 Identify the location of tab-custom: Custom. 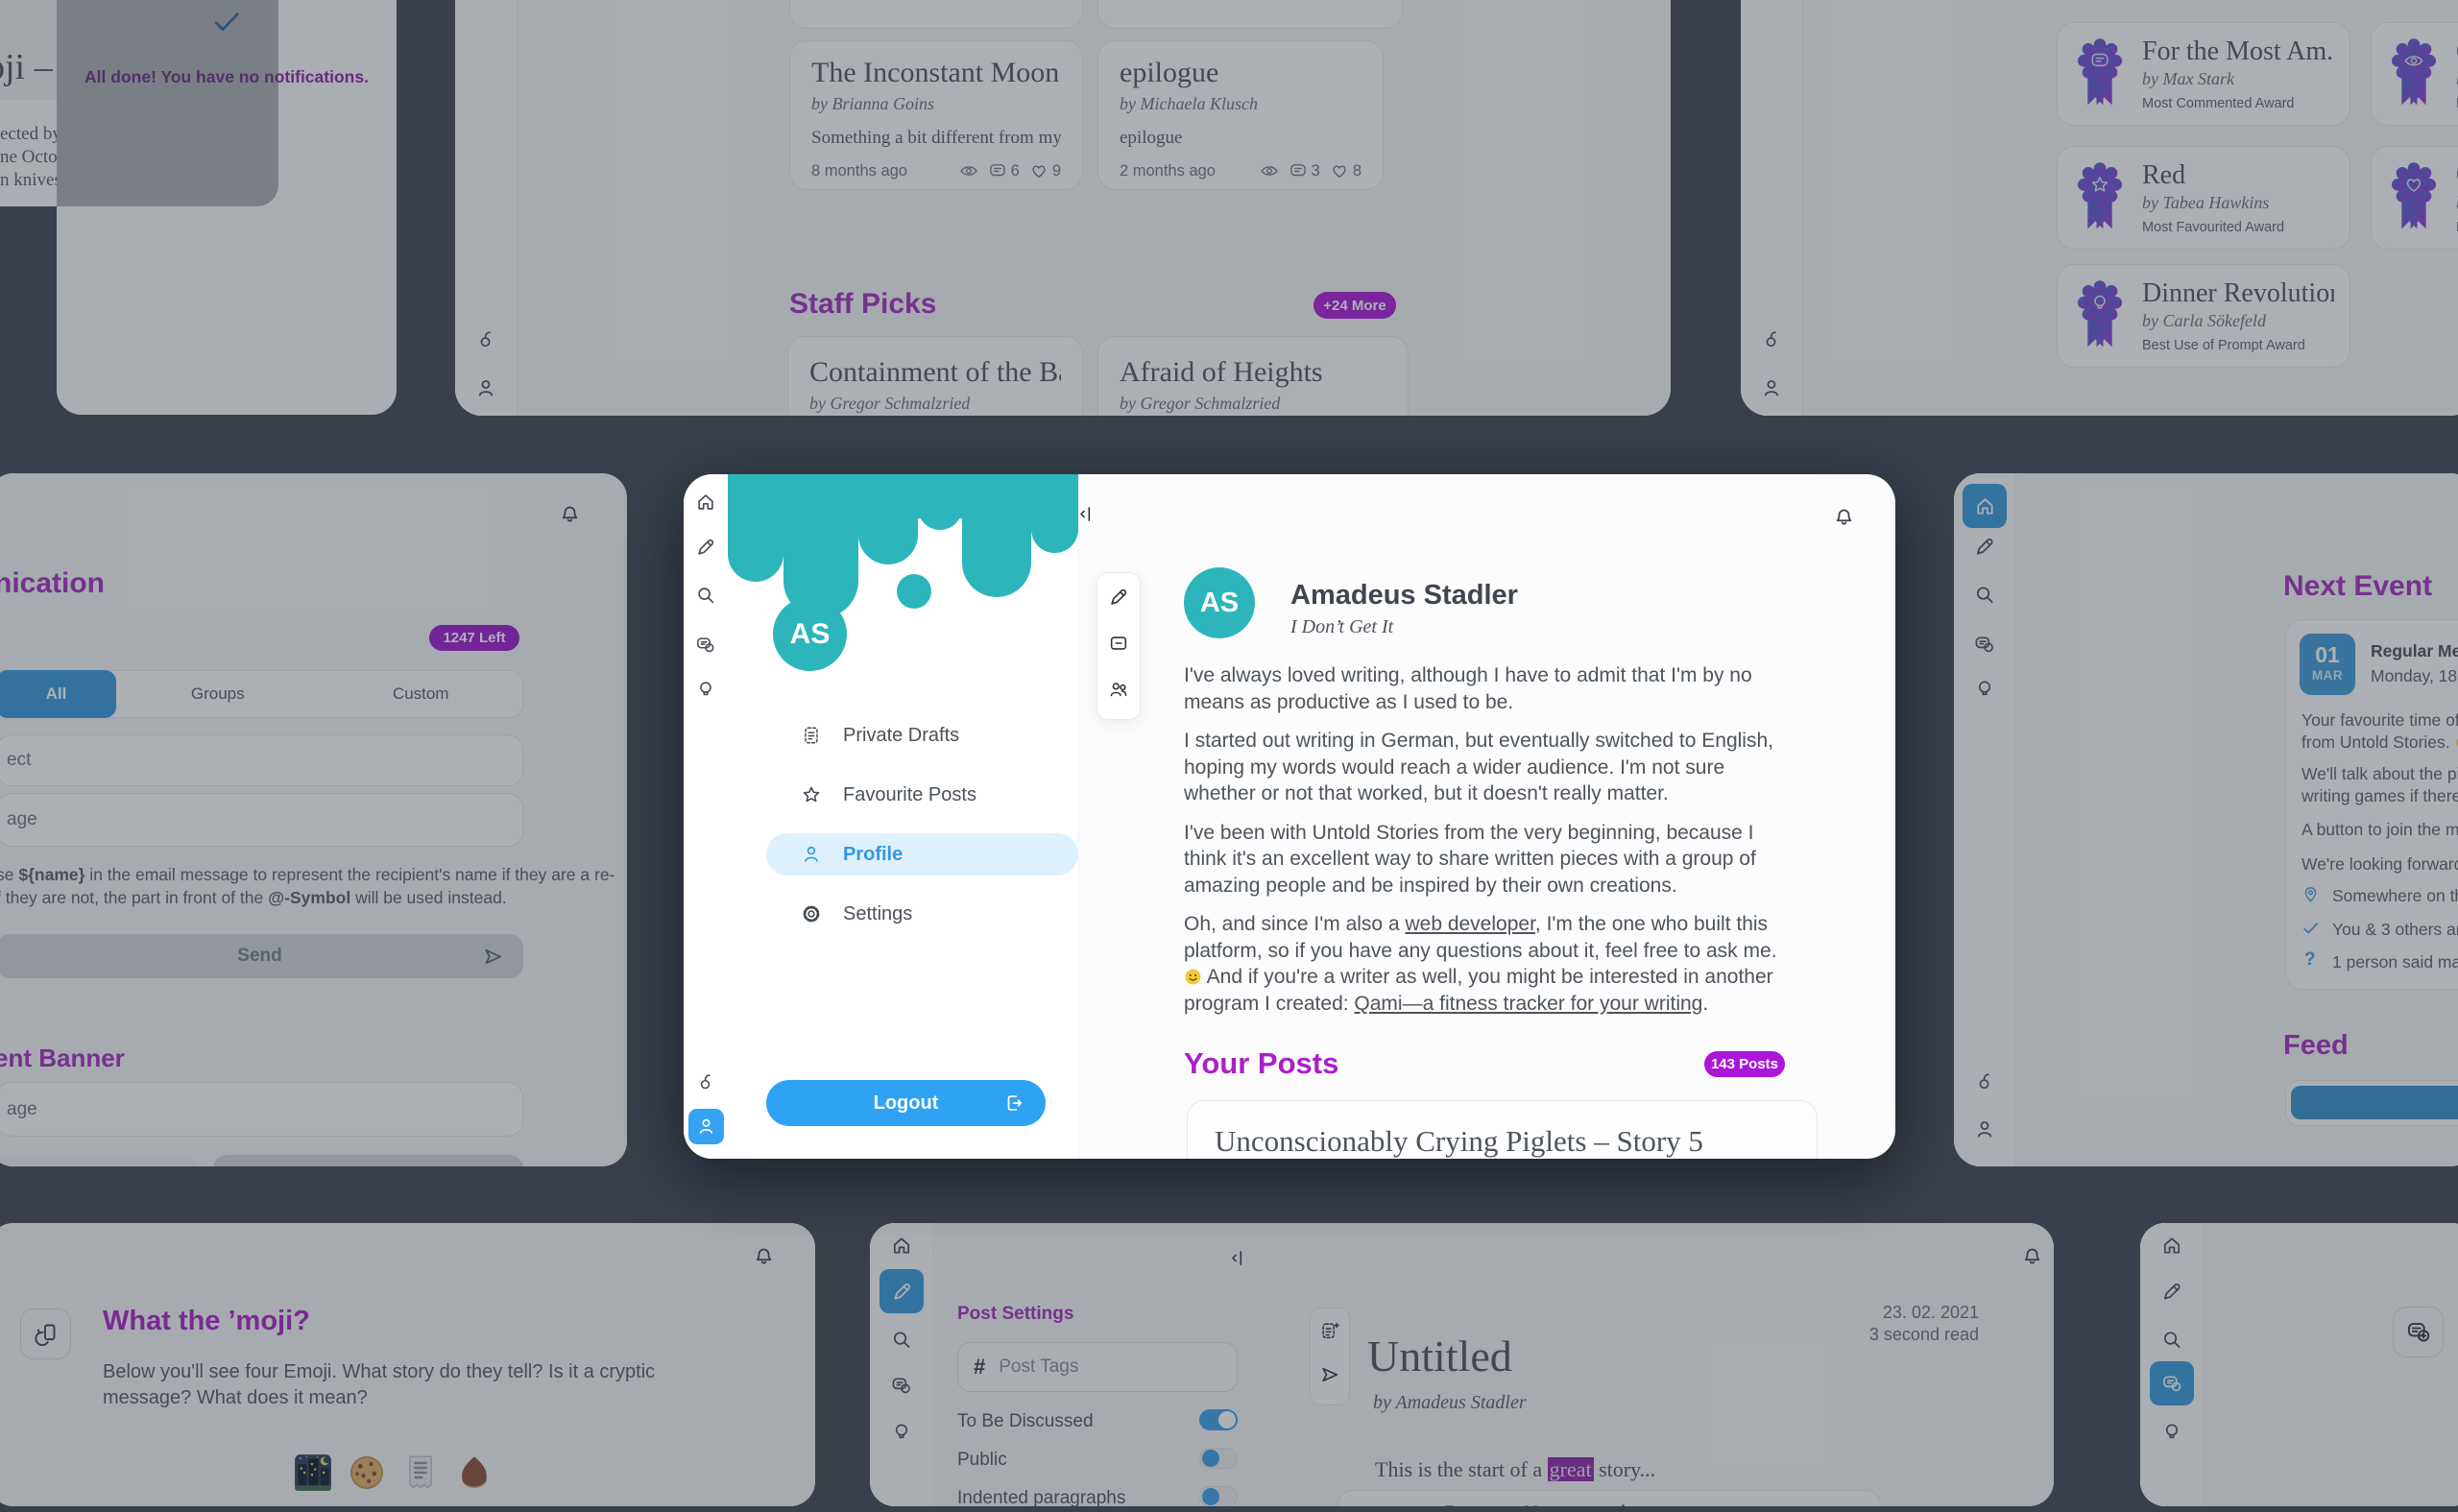
(421, 693).